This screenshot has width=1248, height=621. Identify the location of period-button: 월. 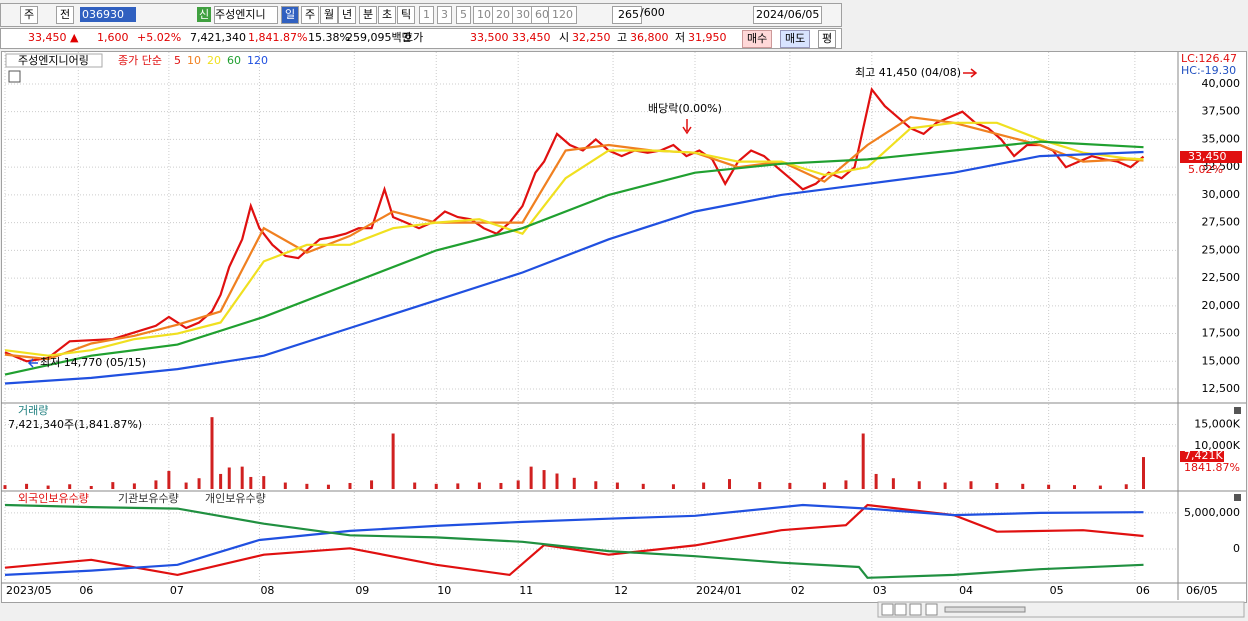
(329, 15).